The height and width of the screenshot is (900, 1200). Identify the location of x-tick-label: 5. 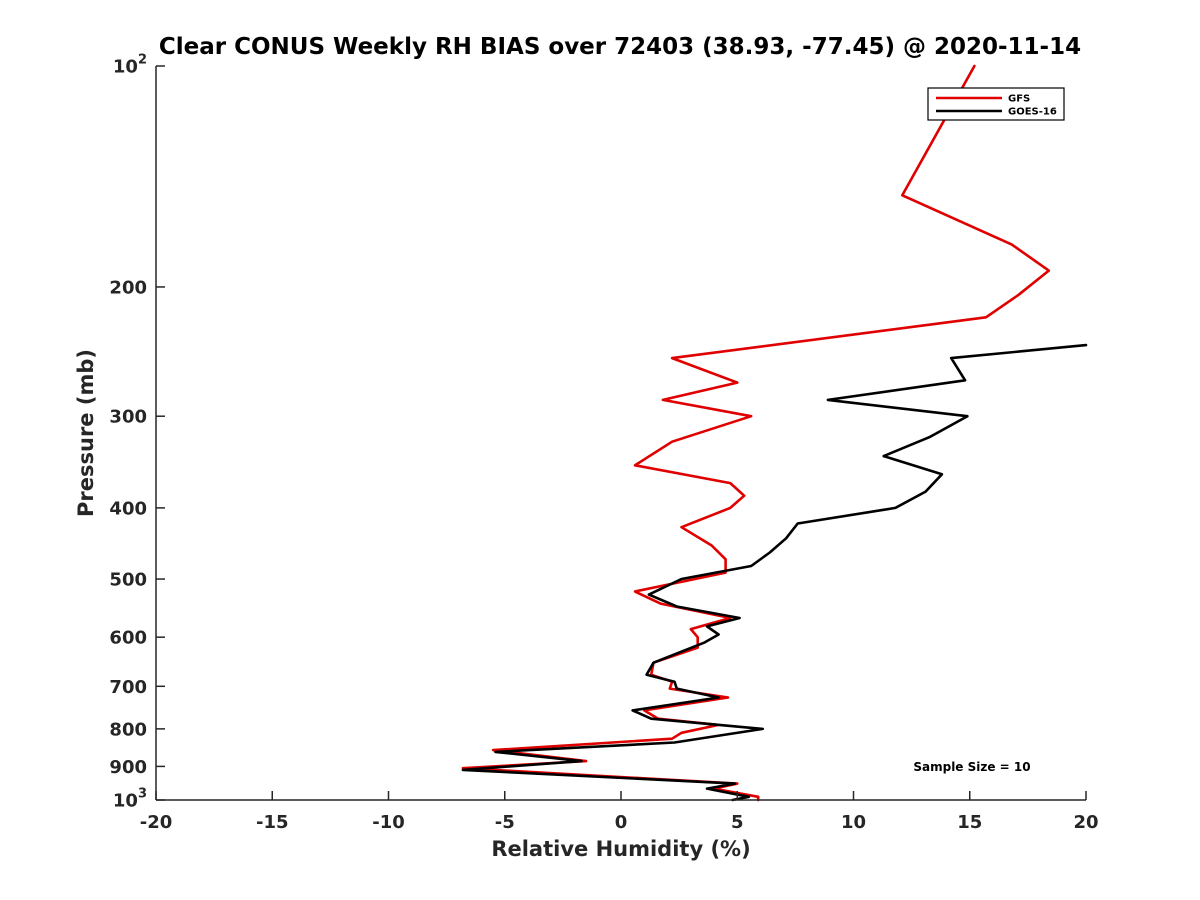
(737, 822).